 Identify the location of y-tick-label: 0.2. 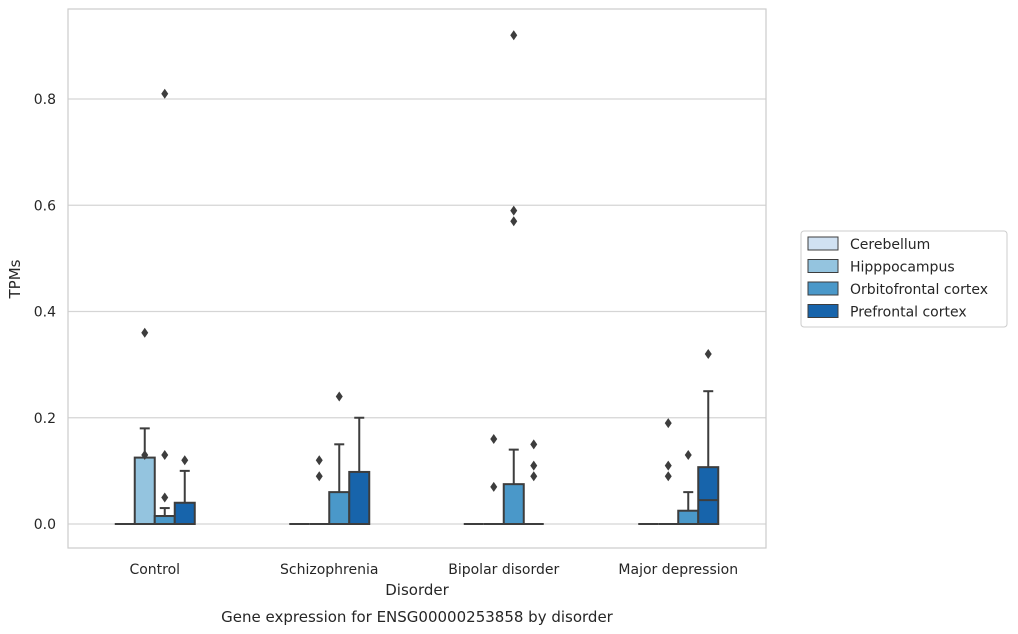
(45, 419).